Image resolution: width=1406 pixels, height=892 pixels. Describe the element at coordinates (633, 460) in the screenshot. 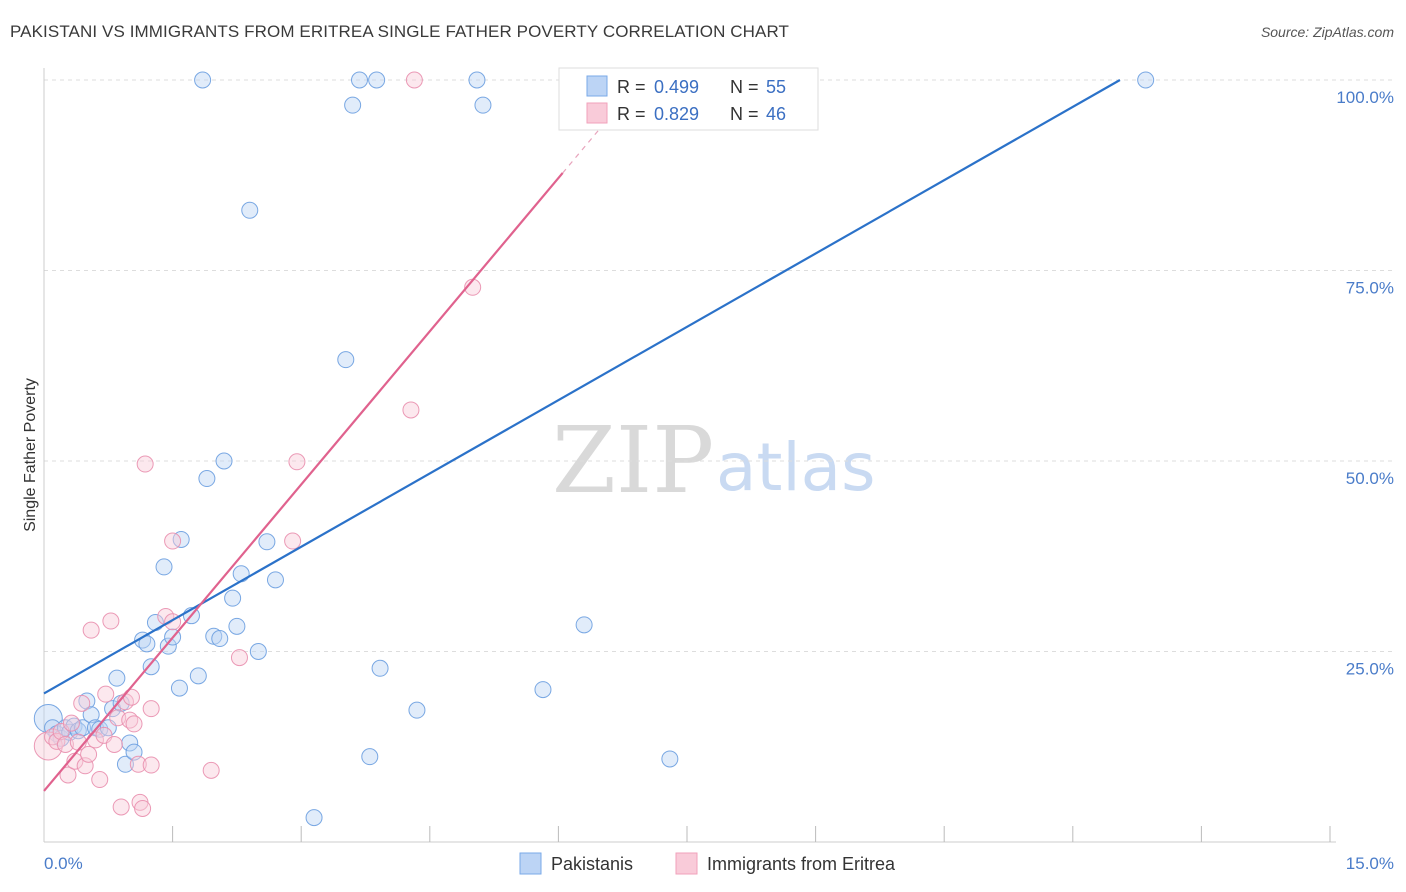

I see `watermark-zip: ZIP` at that location.